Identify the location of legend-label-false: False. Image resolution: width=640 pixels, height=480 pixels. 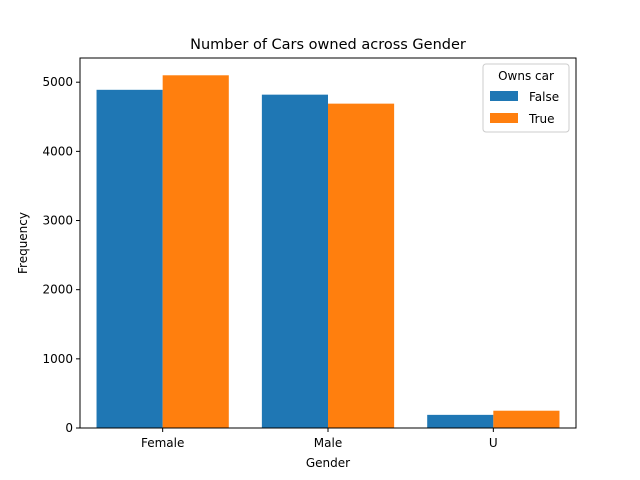
(544, 97).